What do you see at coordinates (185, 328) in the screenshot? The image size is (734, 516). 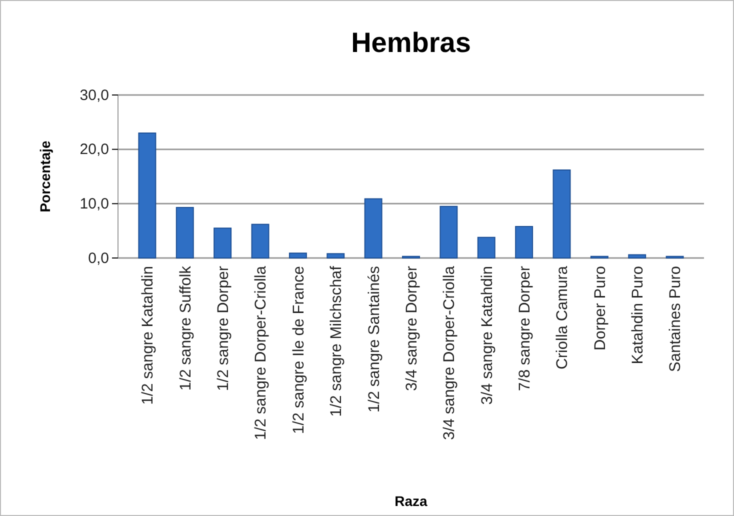 I see `x-tick-label: 1/2 sangre Suffolk` at bounding box center [185, 328].